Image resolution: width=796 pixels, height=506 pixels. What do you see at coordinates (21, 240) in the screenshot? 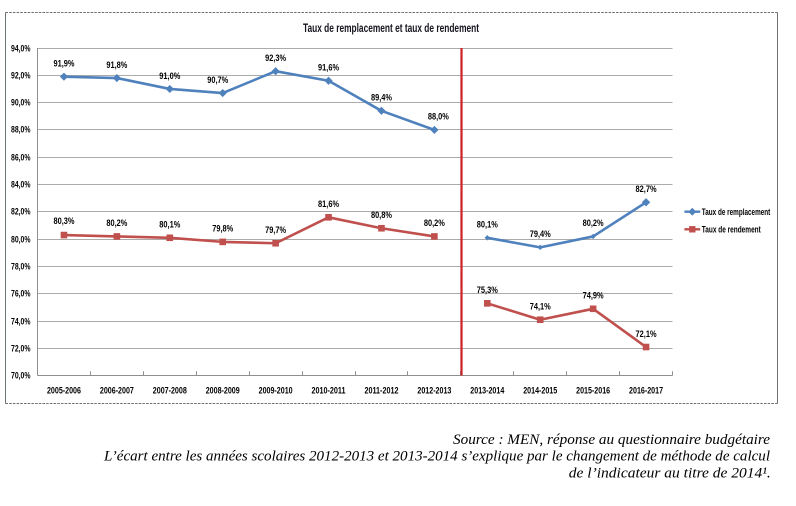
I see `svg-text: 80,0%` at bounding box center [21, 240].